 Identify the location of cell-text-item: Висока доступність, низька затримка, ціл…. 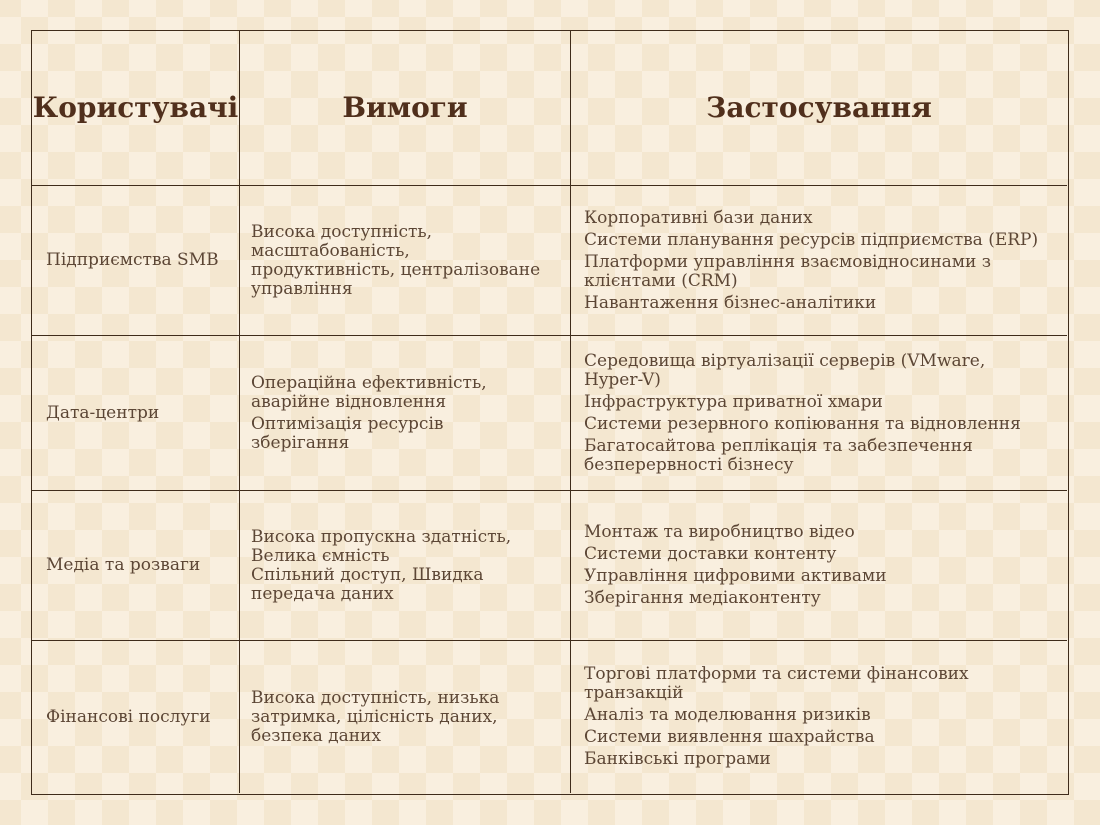
(375, 716).